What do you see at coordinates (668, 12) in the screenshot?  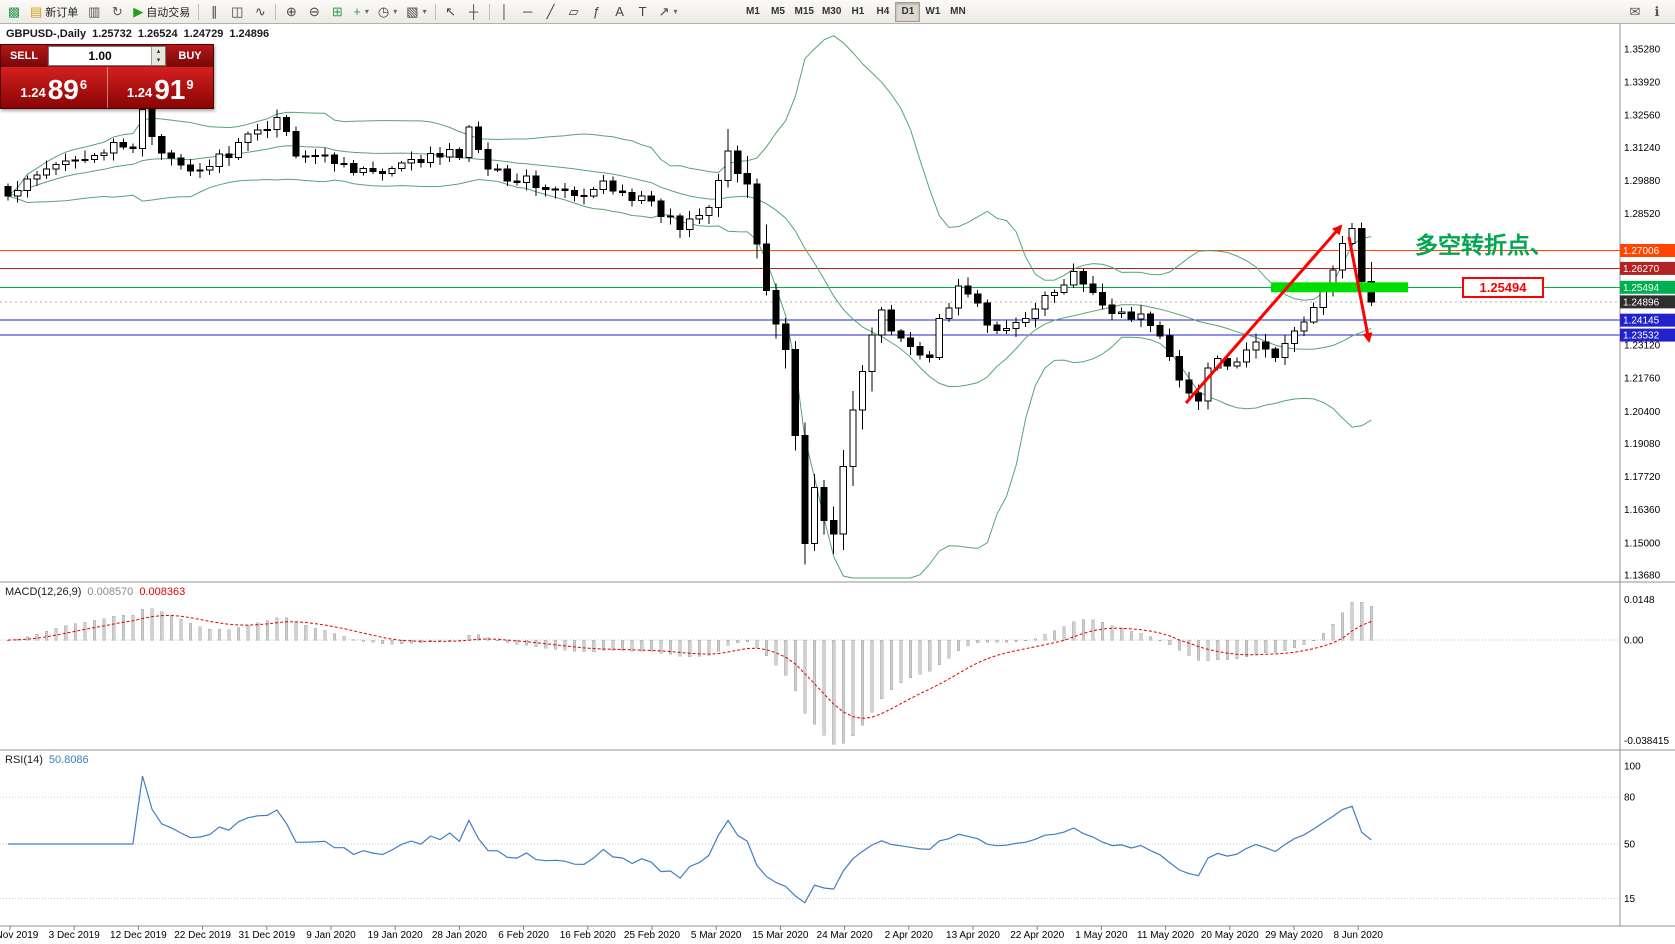 I see `arrows-button: ↗ ▾` at bounding box center [668, 12].